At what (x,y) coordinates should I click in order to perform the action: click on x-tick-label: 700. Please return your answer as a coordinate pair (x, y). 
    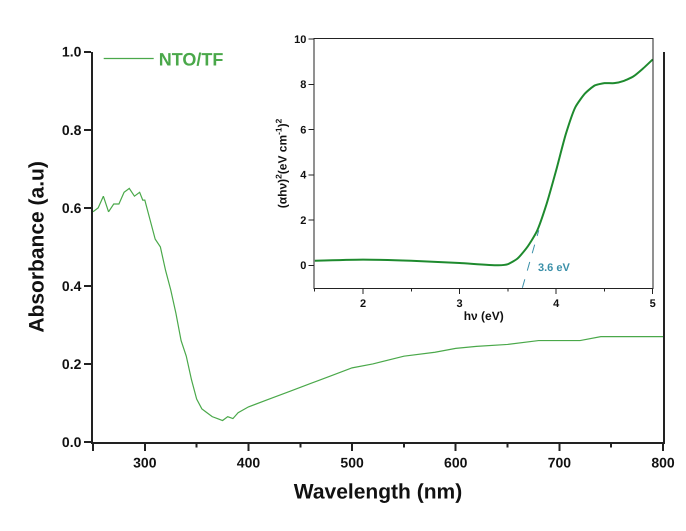
    Looking at the image, I should click on (560, 462).